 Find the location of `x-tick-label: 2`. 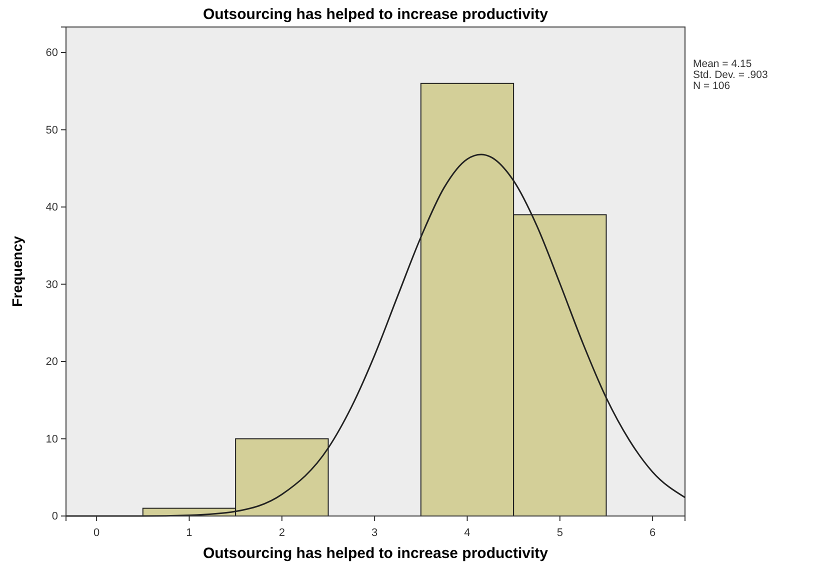

x-tick-label: 2 is located at coordinates (281, 533).